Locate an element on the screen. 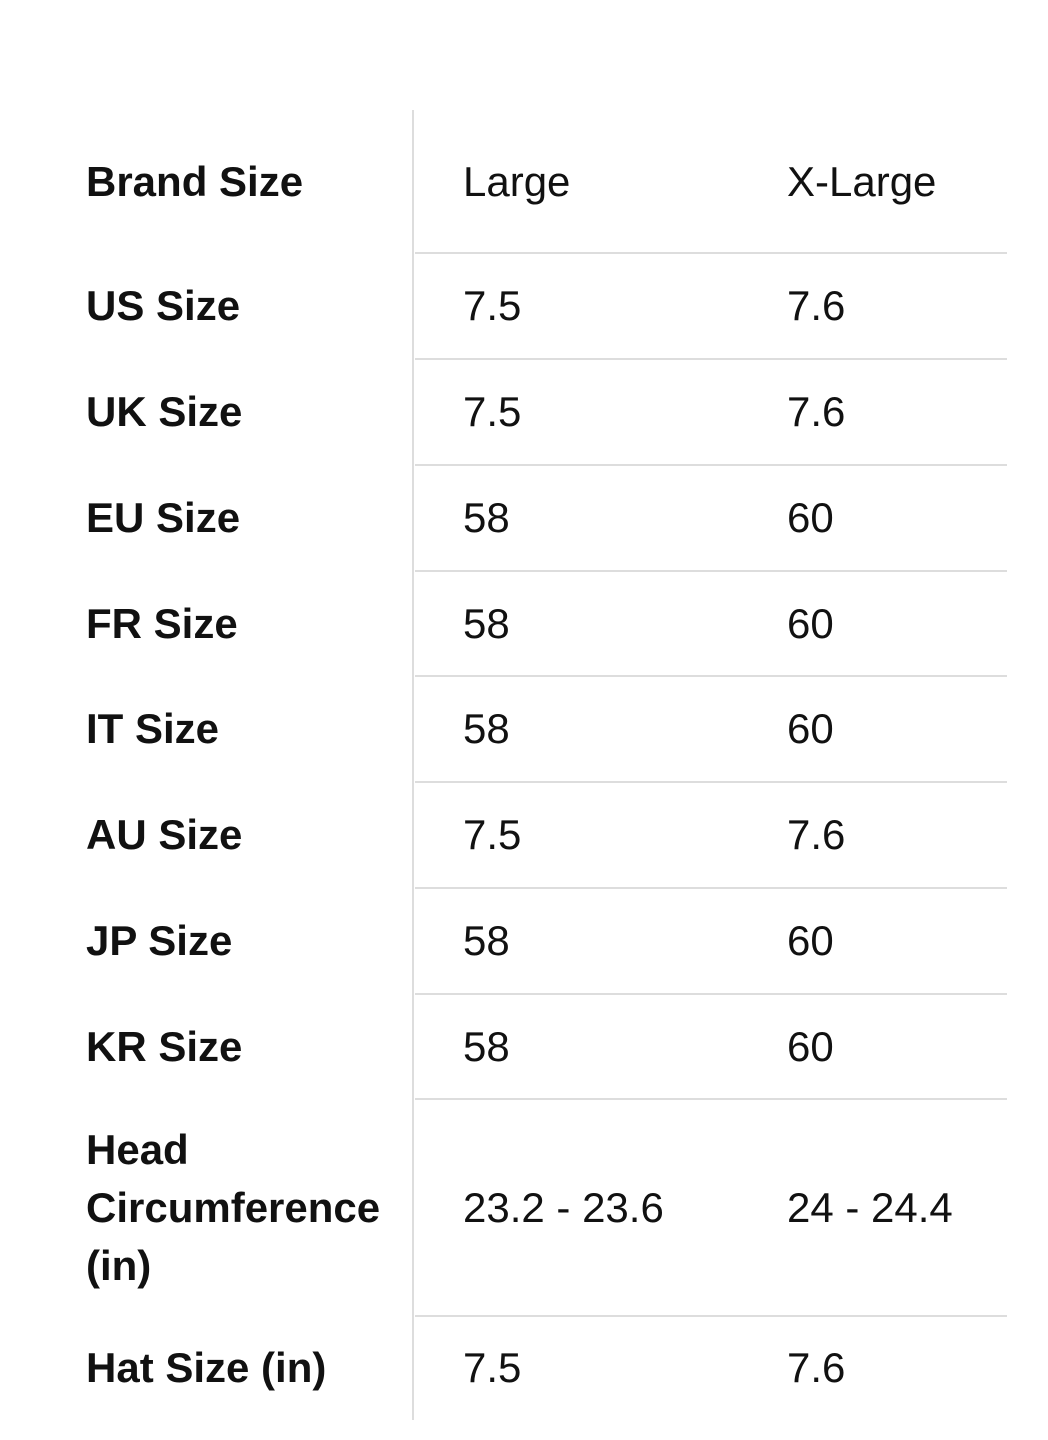 Image resolution: width=1048 pixels, height=1440 pixels. cell-value: X-Large is located at coordinates (862, 181).